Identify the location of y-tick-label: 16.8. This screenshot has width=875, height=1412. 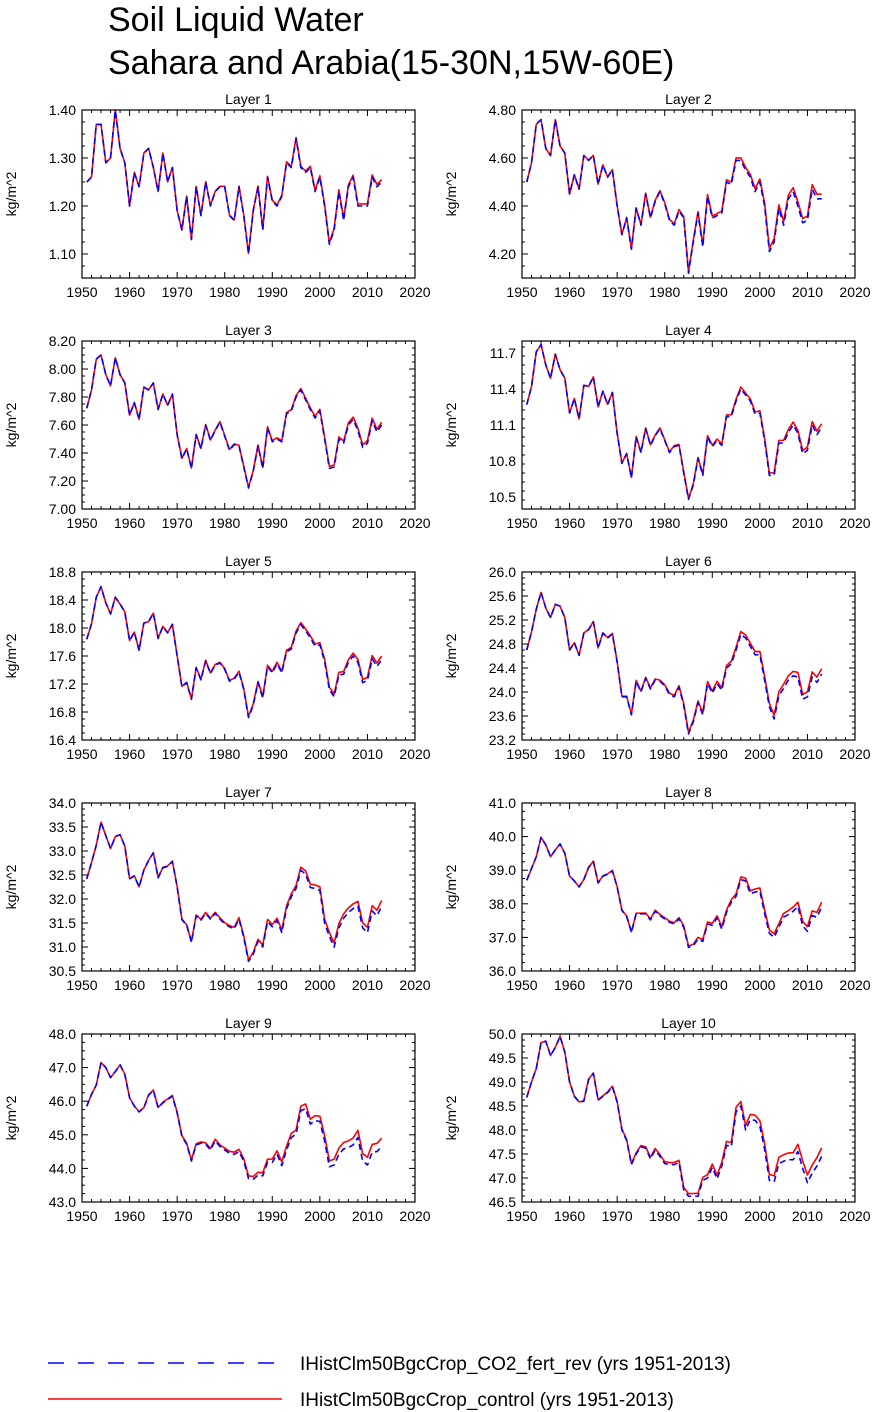
(62, 712).